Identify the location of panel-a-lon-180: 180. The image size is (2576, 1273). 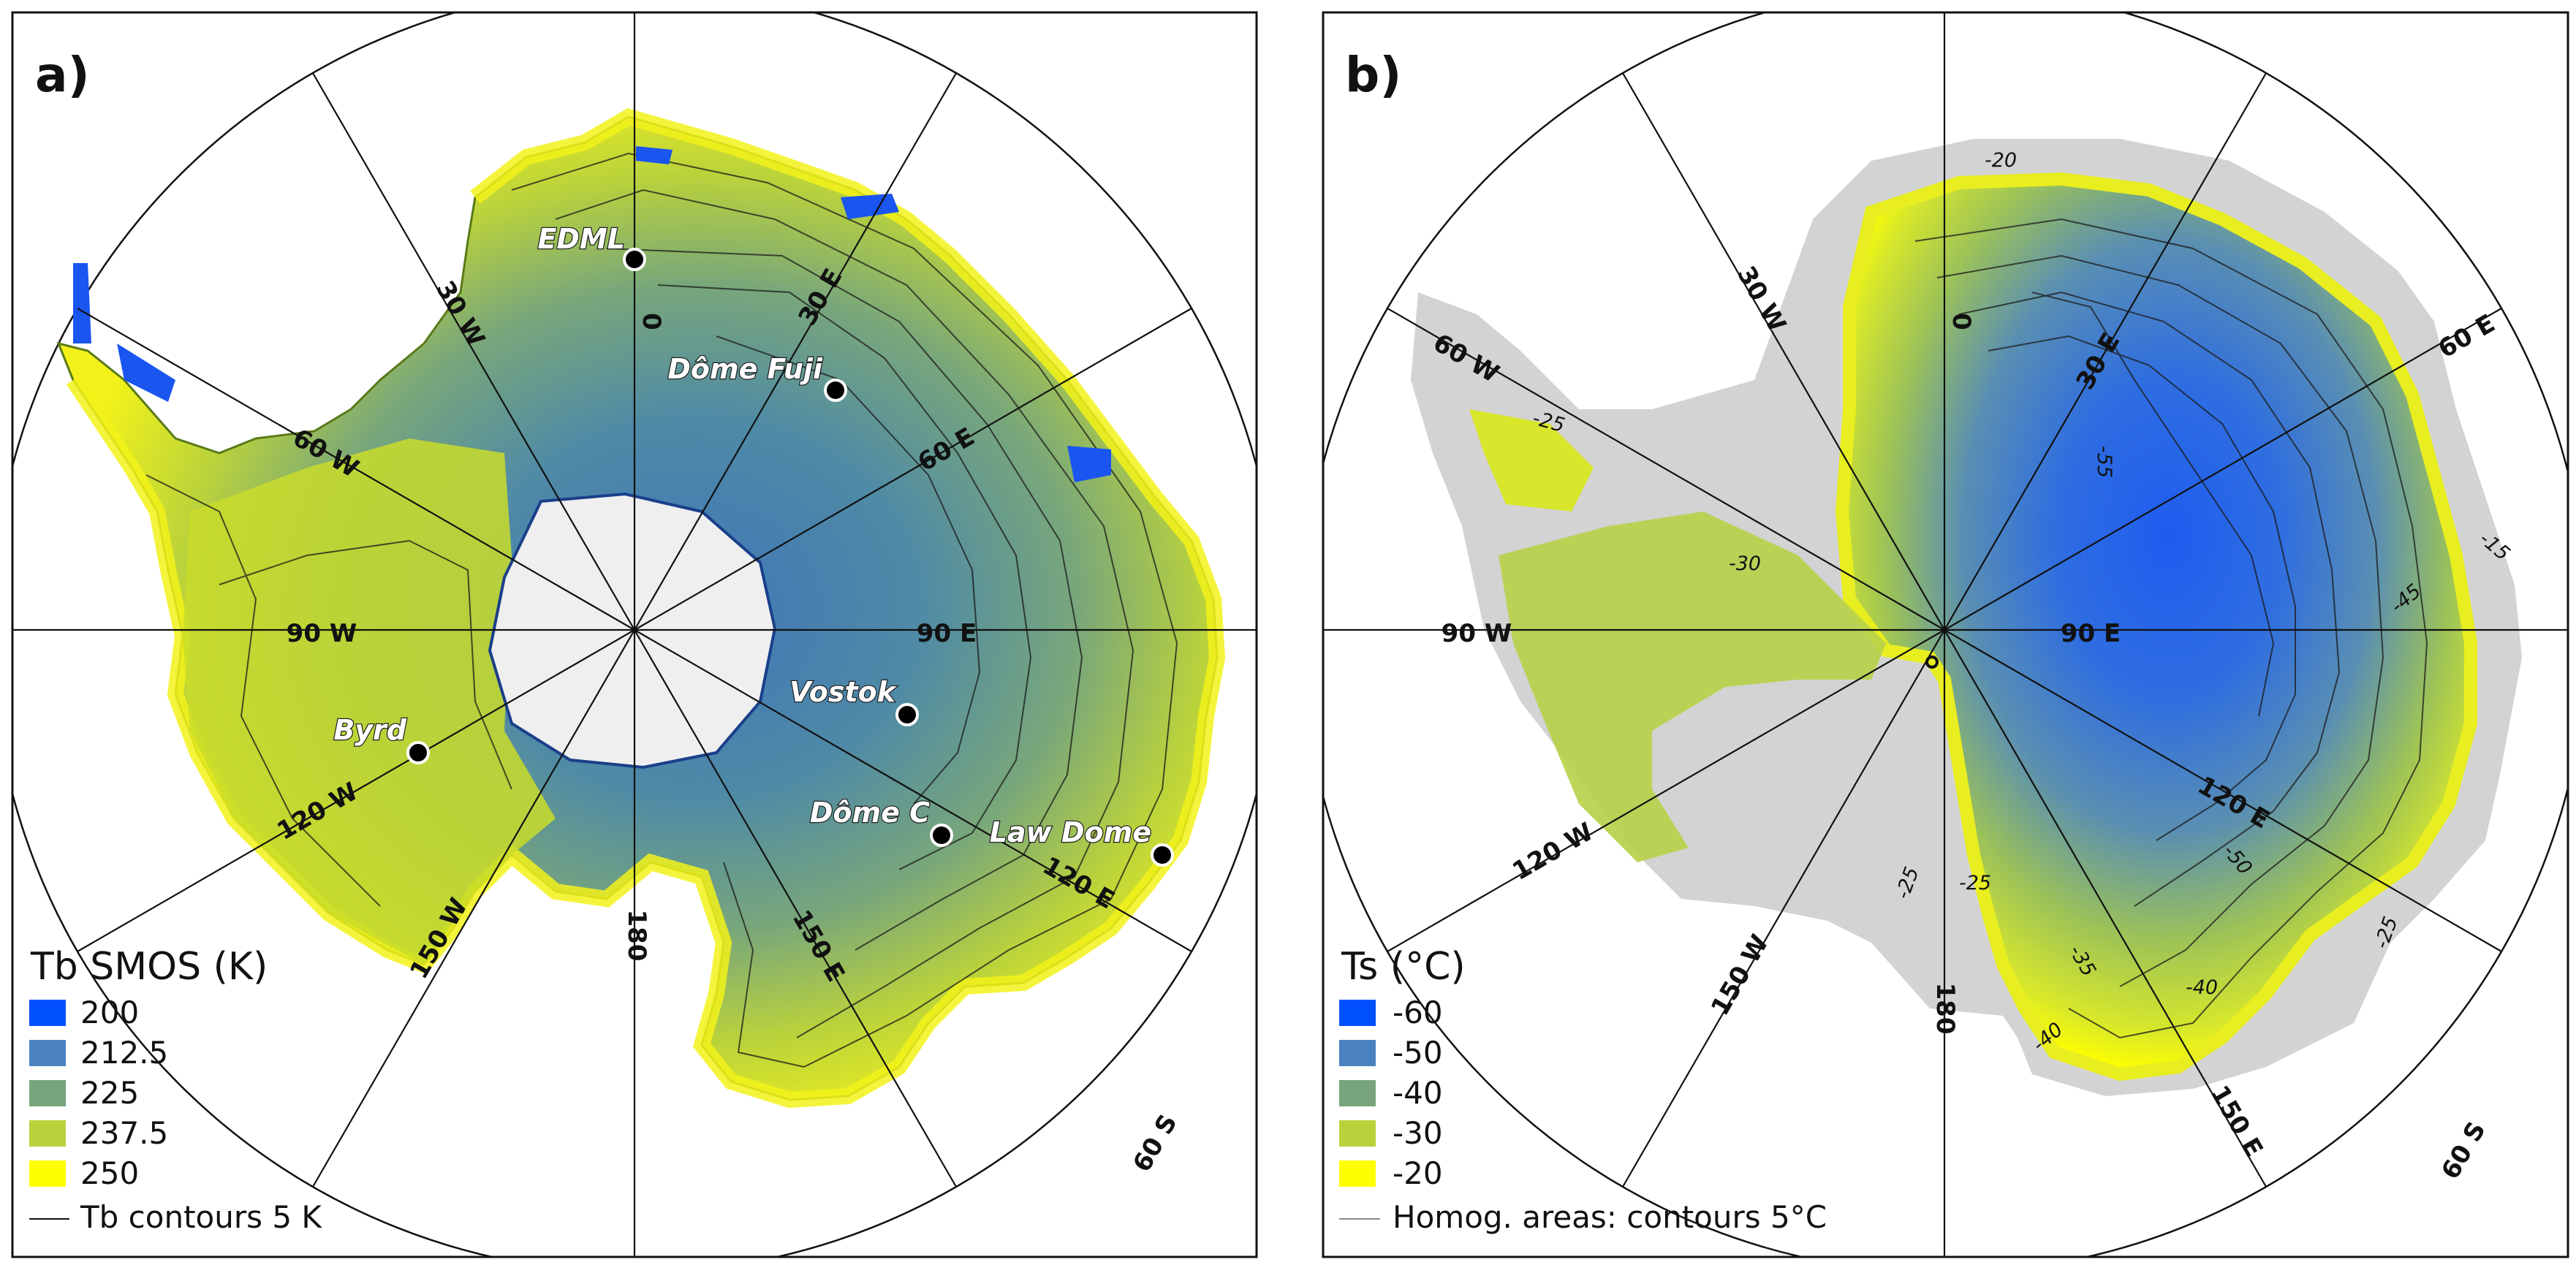
(636, 936).